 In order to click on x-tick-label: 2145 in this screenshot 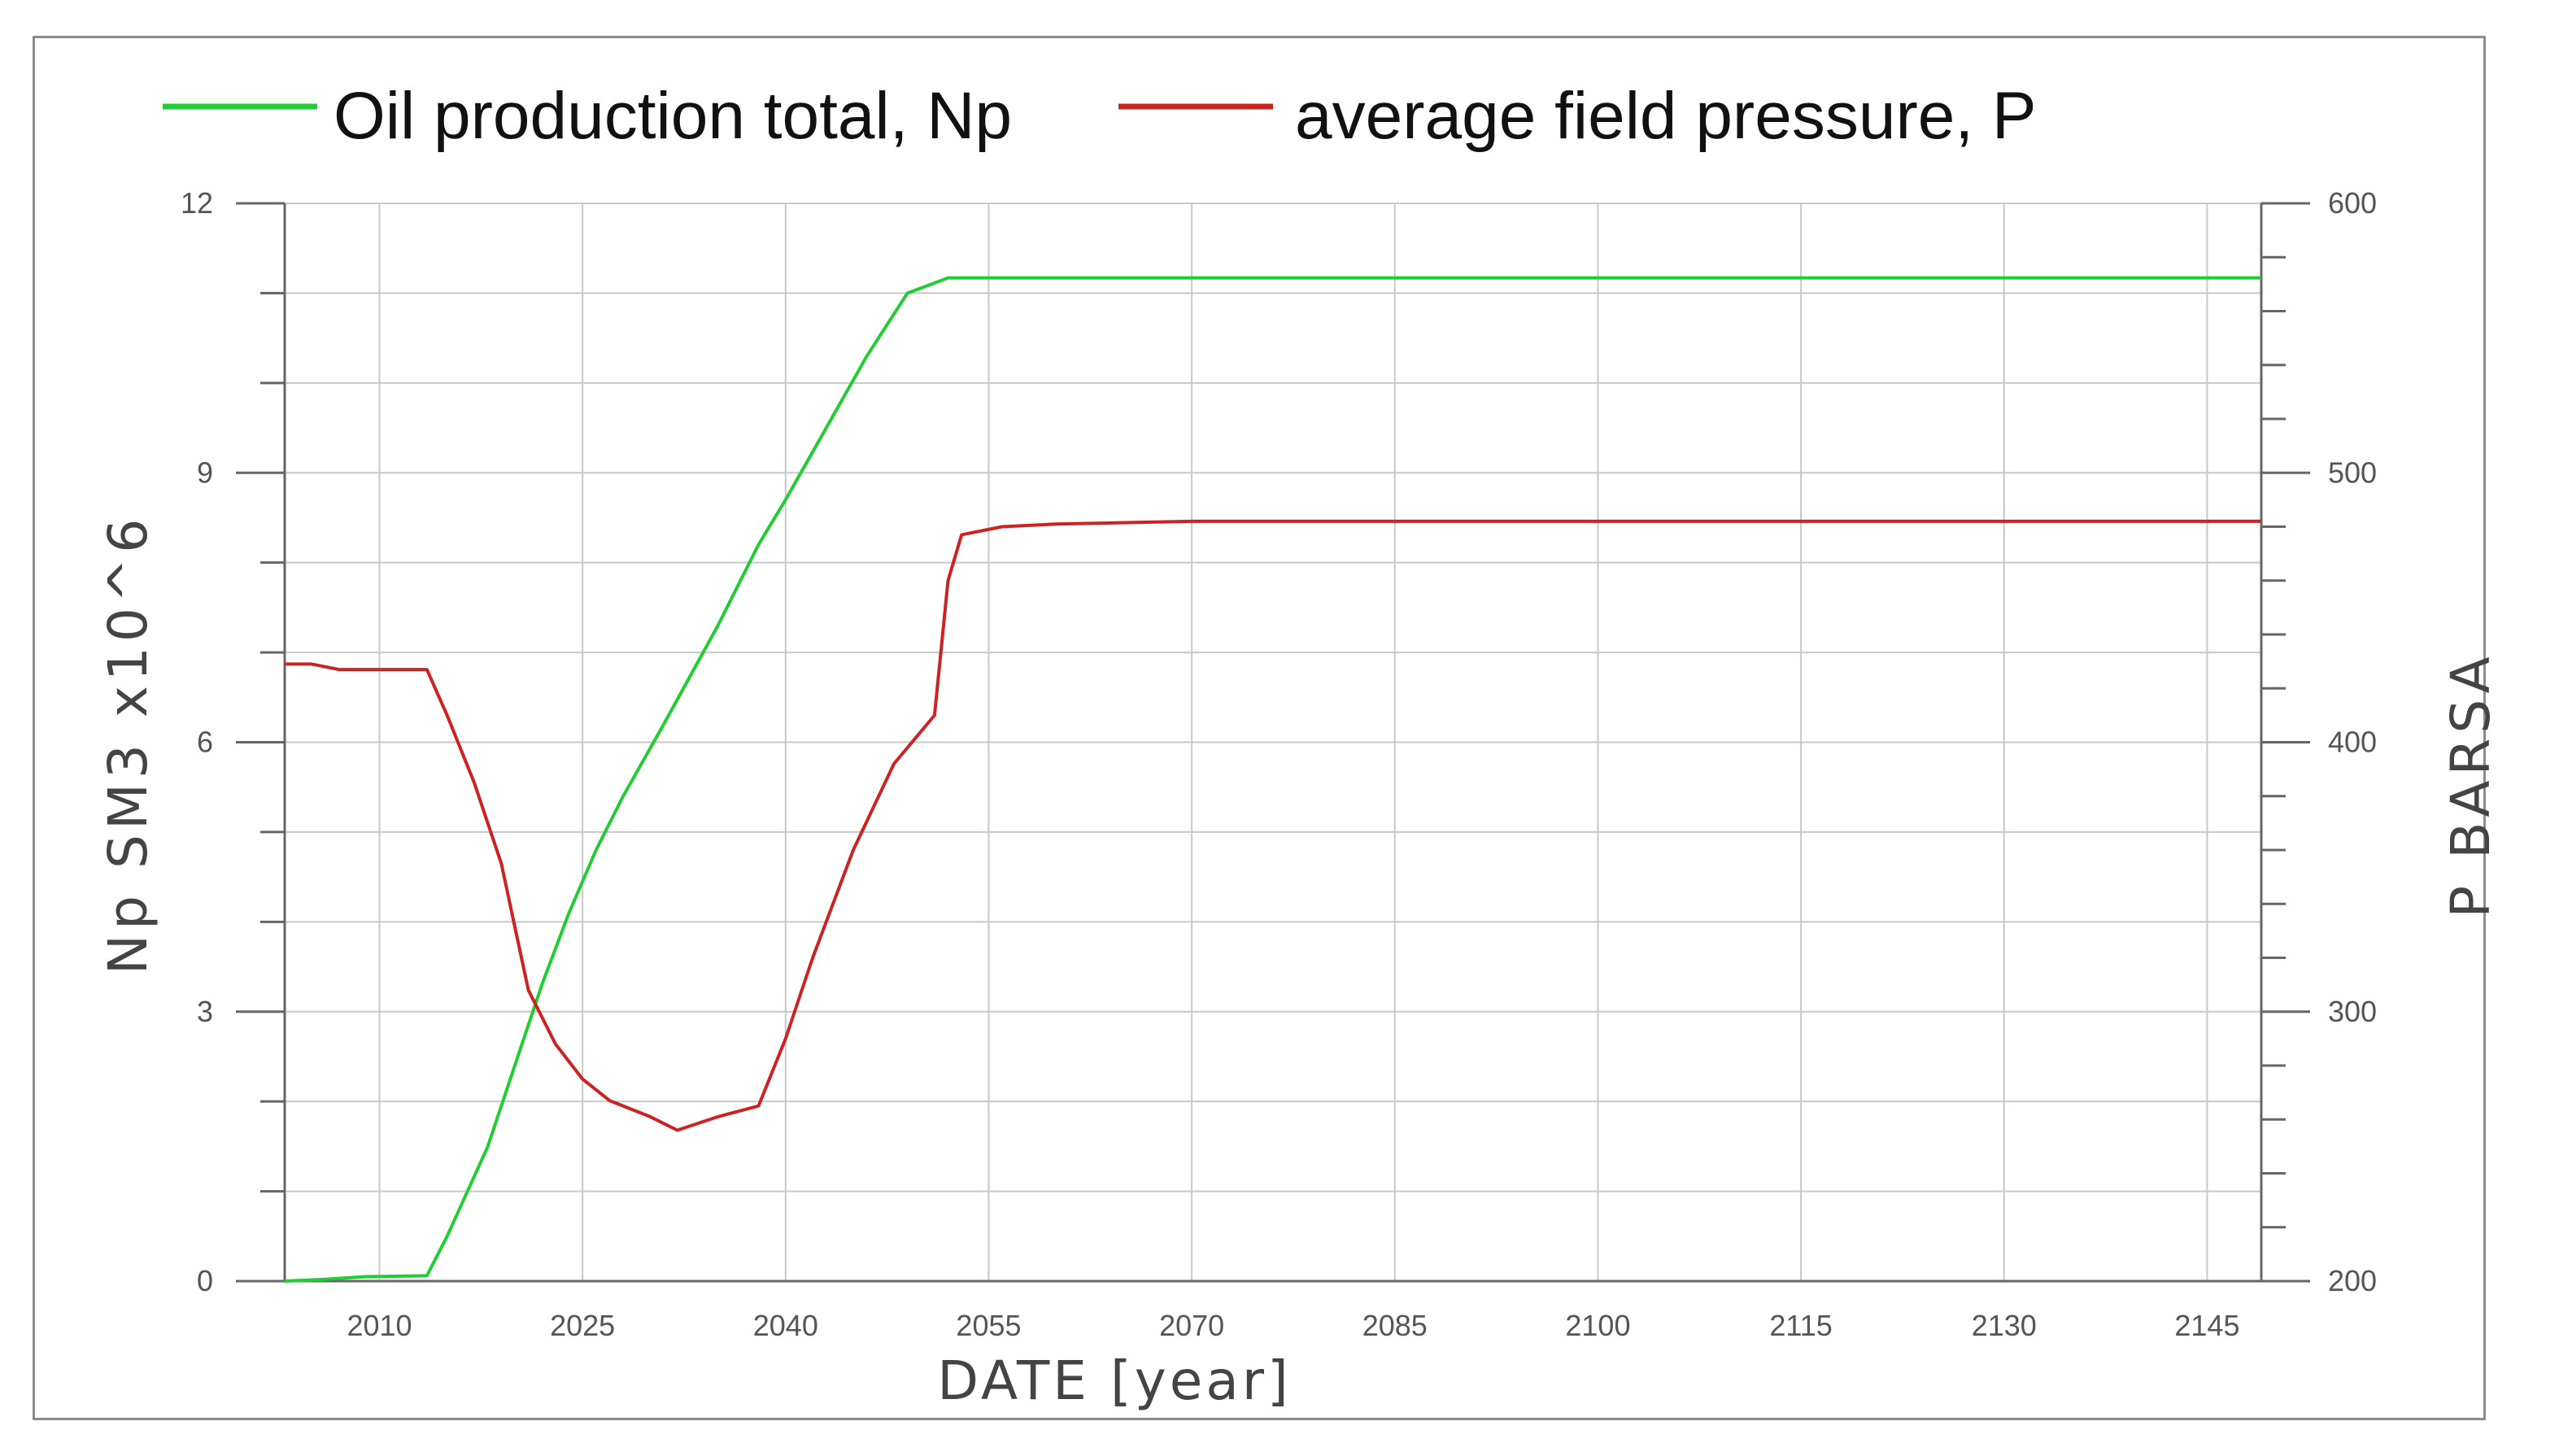, I will do `click(2206, 1326)`.